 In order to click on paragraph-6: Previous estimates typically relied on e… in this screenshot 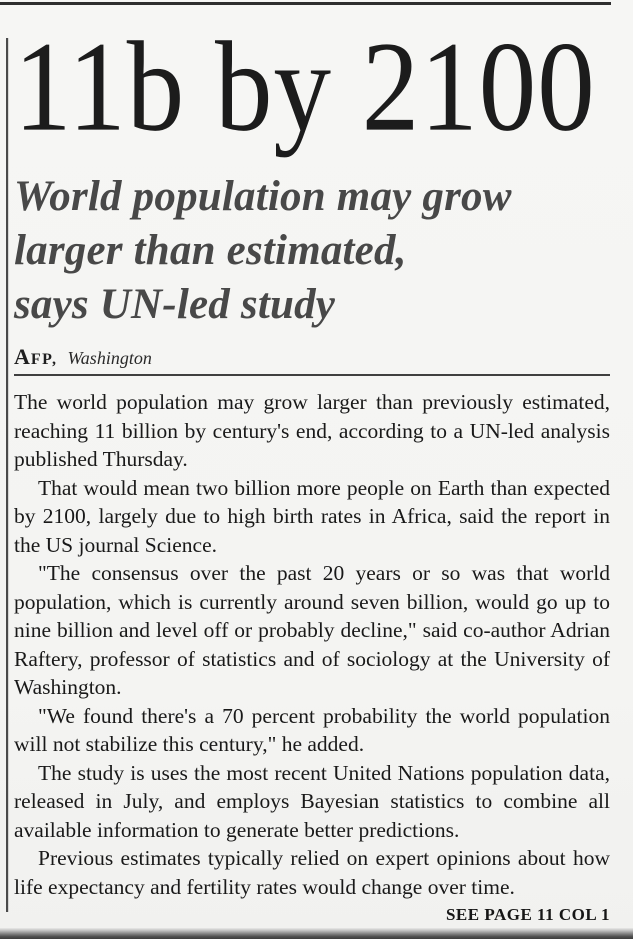, I will do `click(312, 872)`.